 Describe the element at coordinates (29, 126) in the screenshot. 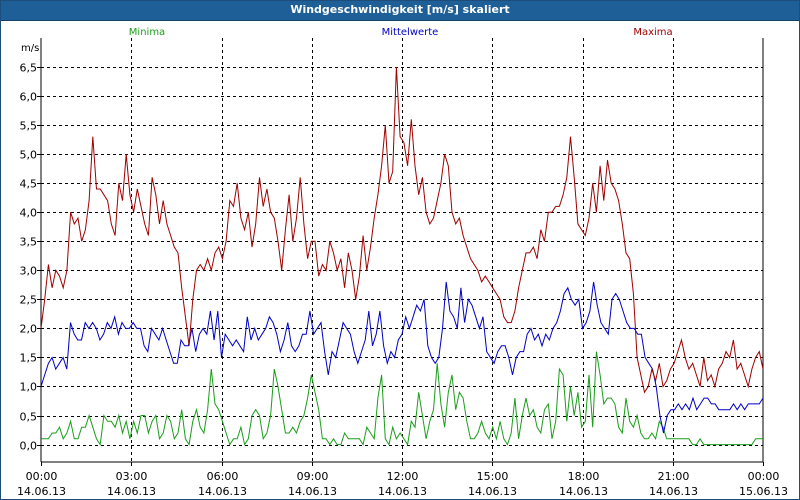

I see `y-tick-label: 5,5` at that location.